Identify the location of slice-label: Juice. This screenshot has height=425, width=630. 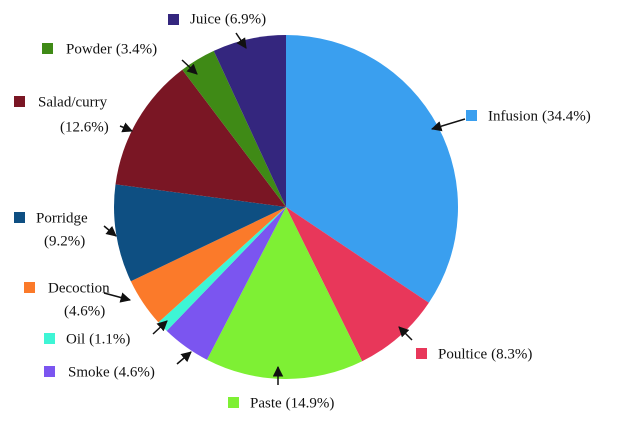
(205, 19).